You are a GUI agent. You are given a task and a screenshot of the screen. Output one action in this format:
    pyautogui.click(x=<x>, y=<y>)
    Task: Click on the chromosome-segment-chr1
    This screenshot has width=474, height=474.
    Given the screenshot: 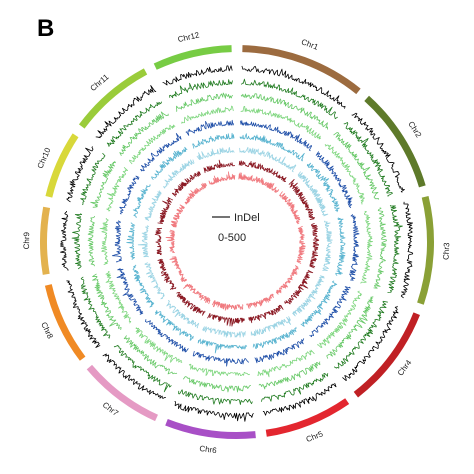 What is the action you would take?
    pyautogui.click(x=301, y=70)
    